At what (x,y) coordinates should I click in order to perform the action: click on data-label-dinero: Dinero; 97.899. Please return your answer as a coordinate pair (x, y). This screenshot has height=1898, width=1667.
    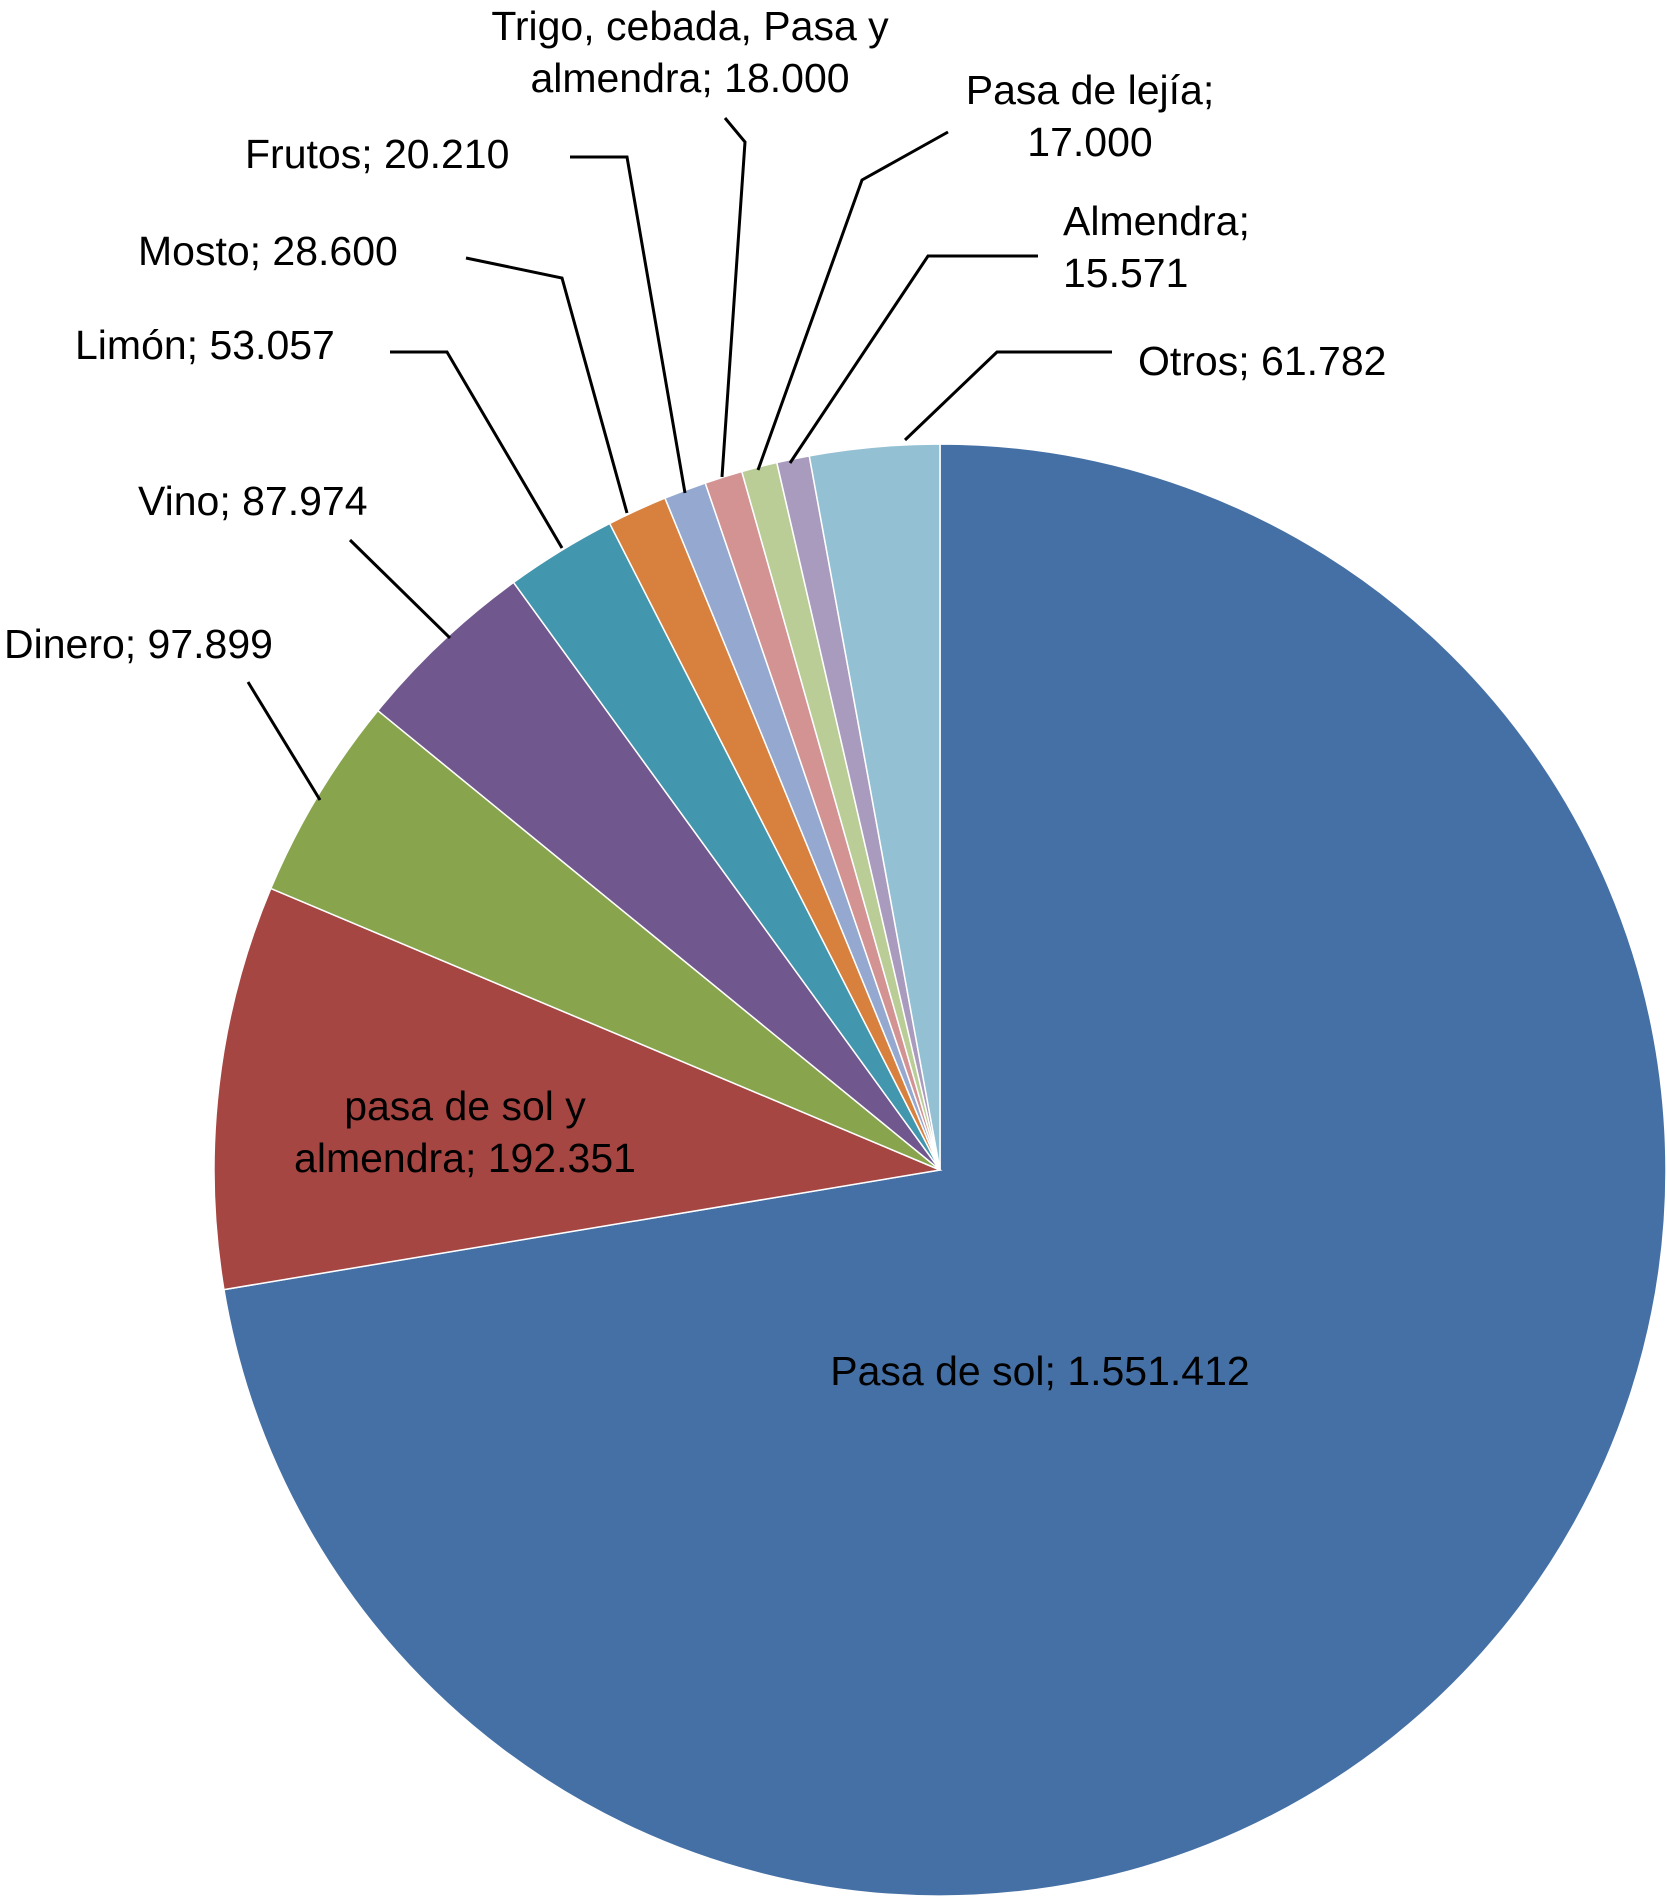
    Looking at the image, I should click on (138, 644).